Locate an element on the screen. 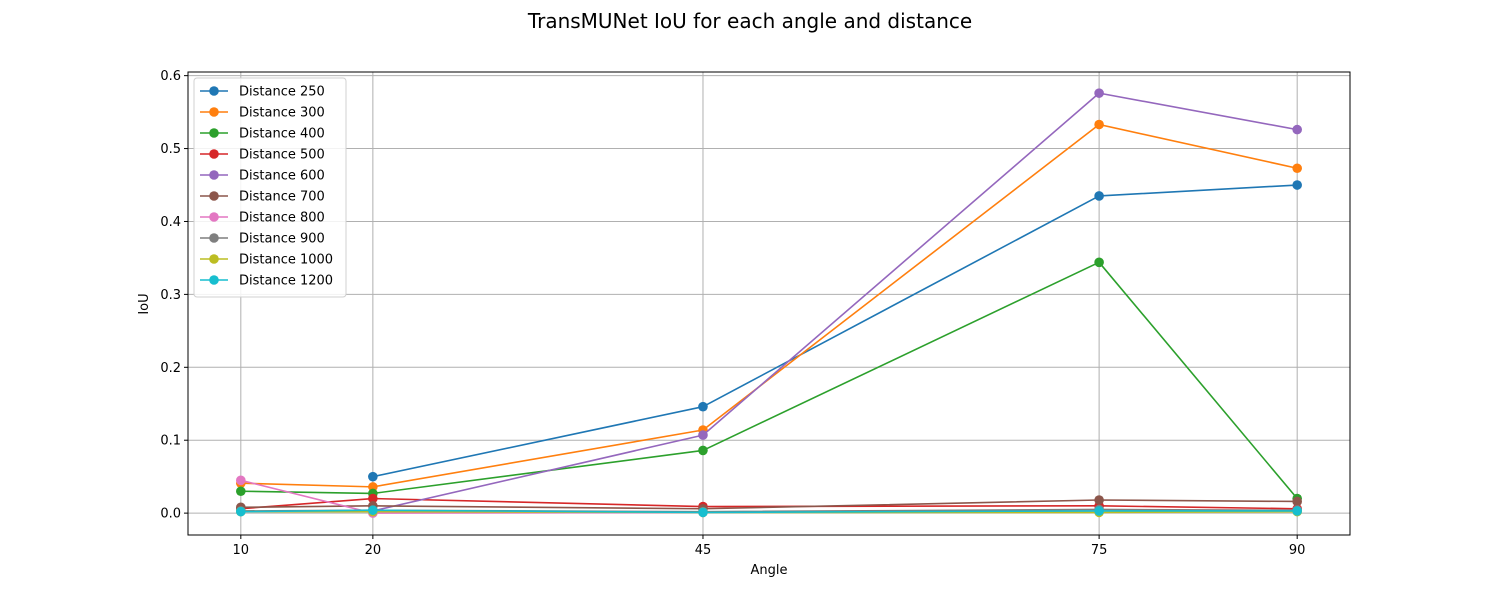  legend-label: Distance 700 is located at coordinates (282, 197).